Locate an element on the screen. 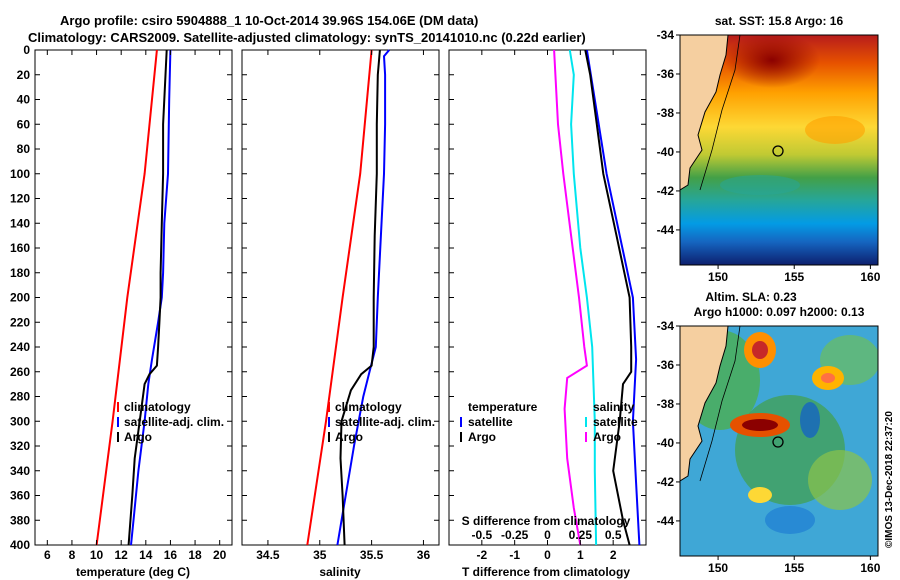 The image size is (900, 580). x-tick-label: 16 is located at coordinates (171, 555).